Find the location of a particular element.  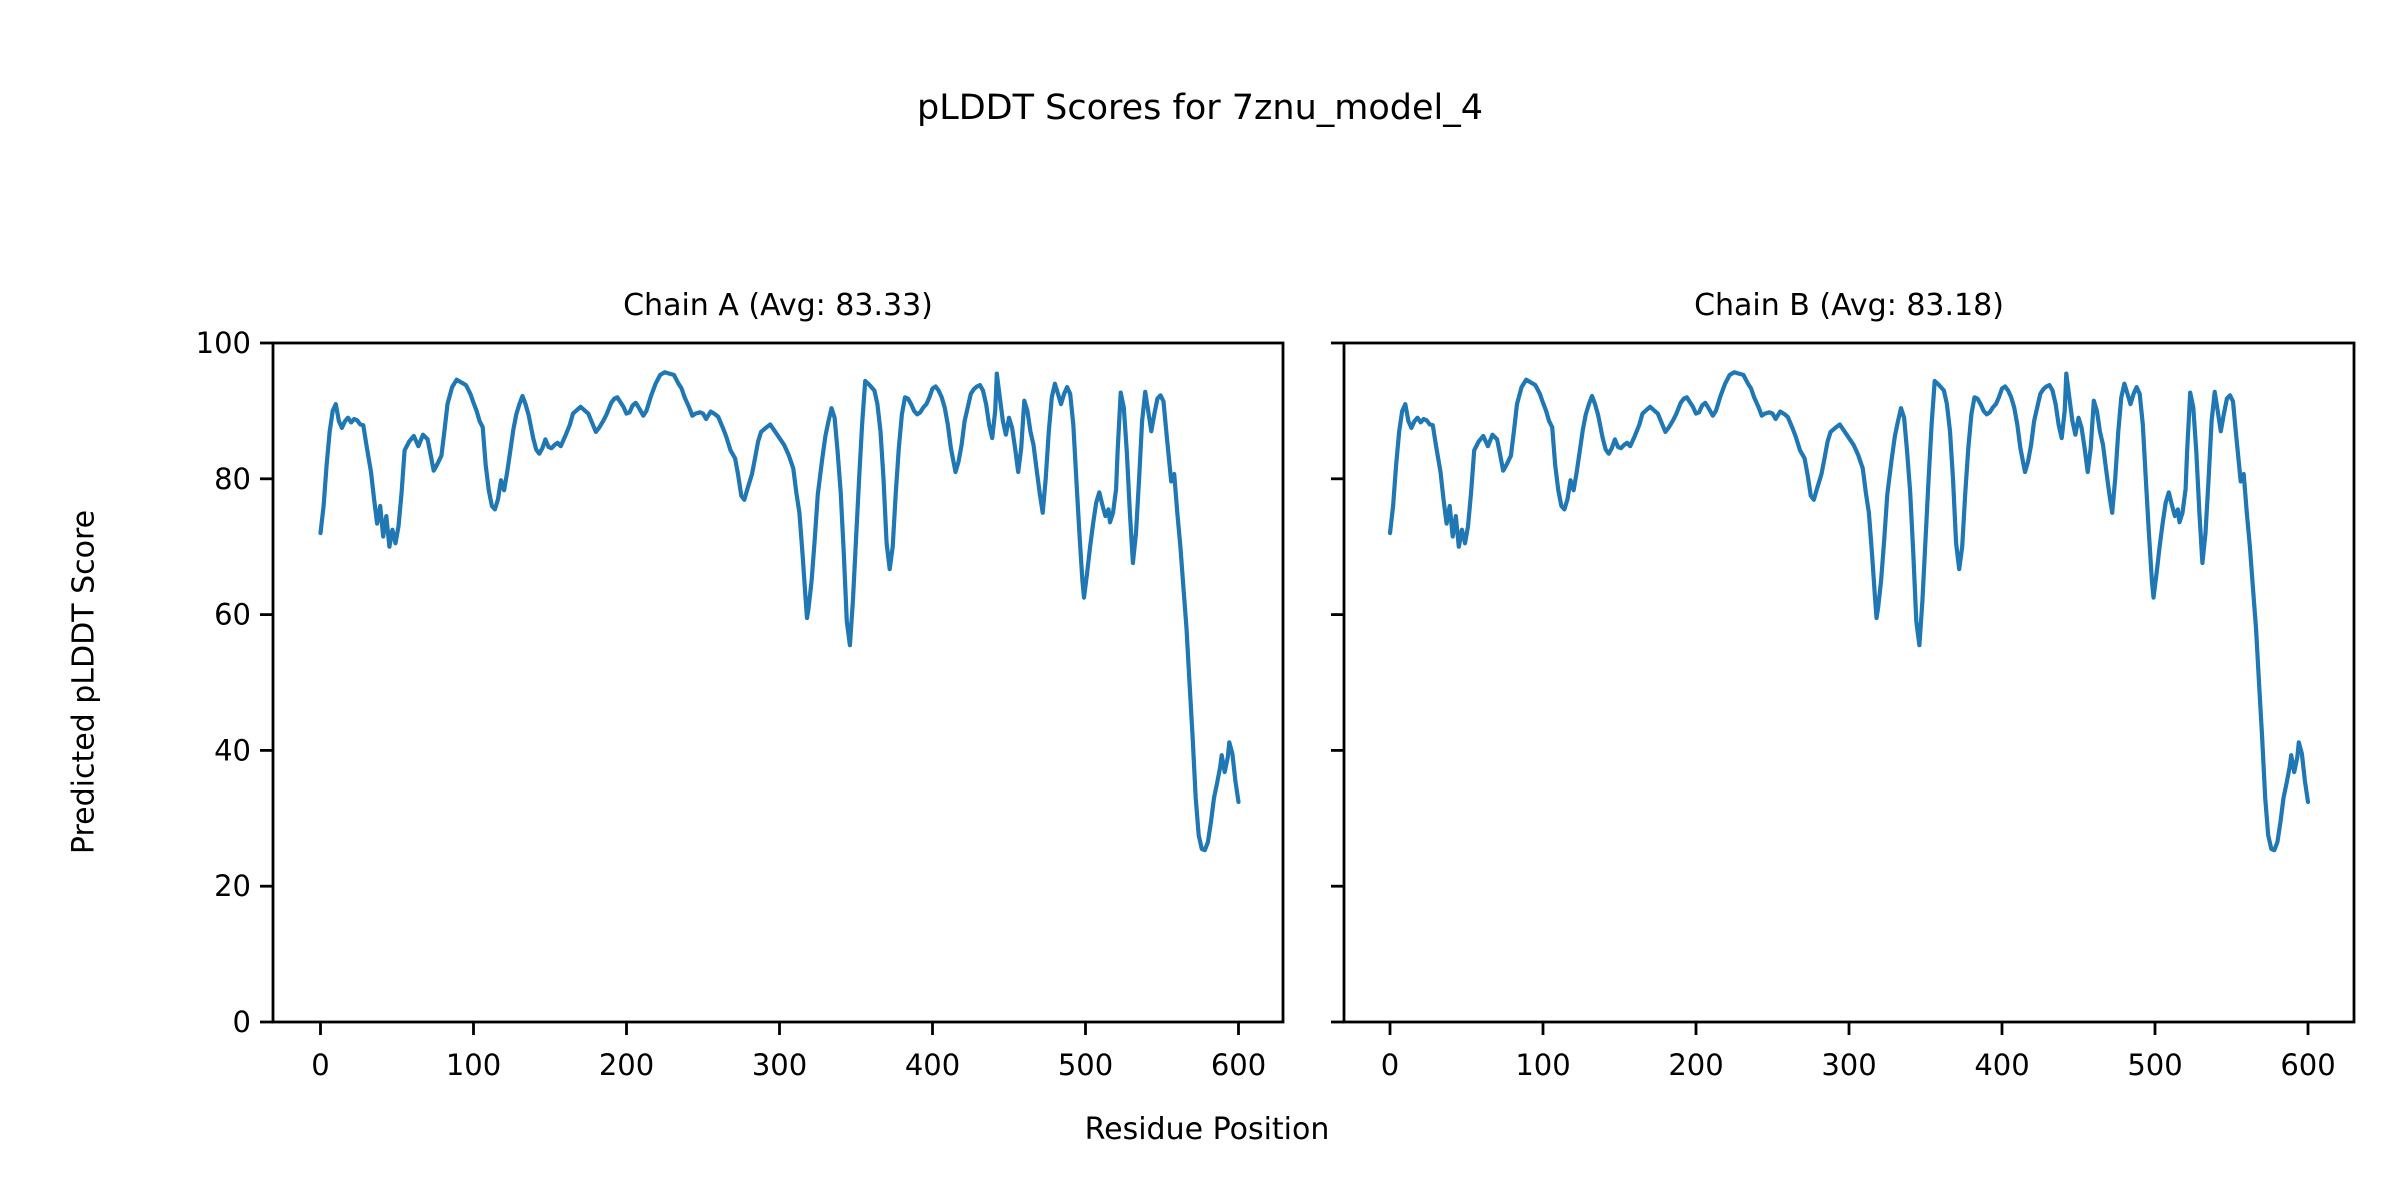

y-tick-label: 80 is located at coordinates (232, 479).